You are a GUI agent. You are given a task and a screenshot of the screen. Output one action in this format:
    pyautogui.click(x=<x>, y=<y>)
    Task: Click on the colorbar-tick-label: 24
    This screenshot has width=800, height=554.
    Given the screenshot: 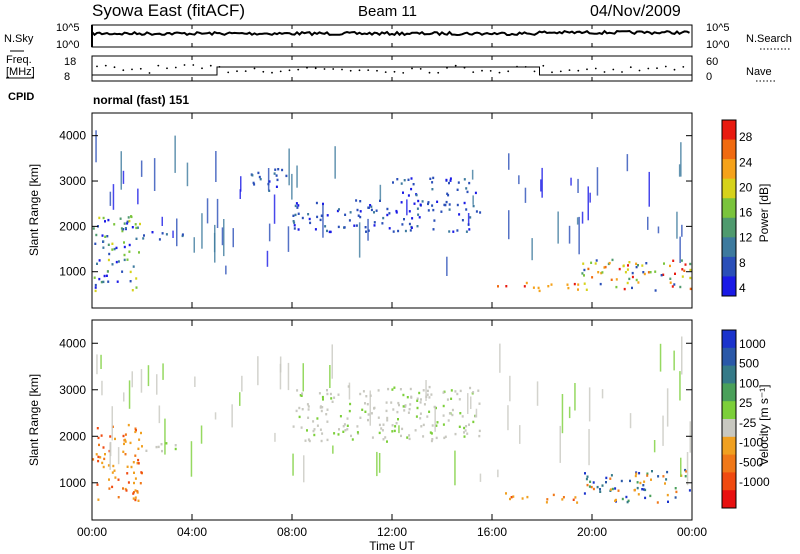 What is the action you would take?
    pyautogui.click(x=746, y=162)
    